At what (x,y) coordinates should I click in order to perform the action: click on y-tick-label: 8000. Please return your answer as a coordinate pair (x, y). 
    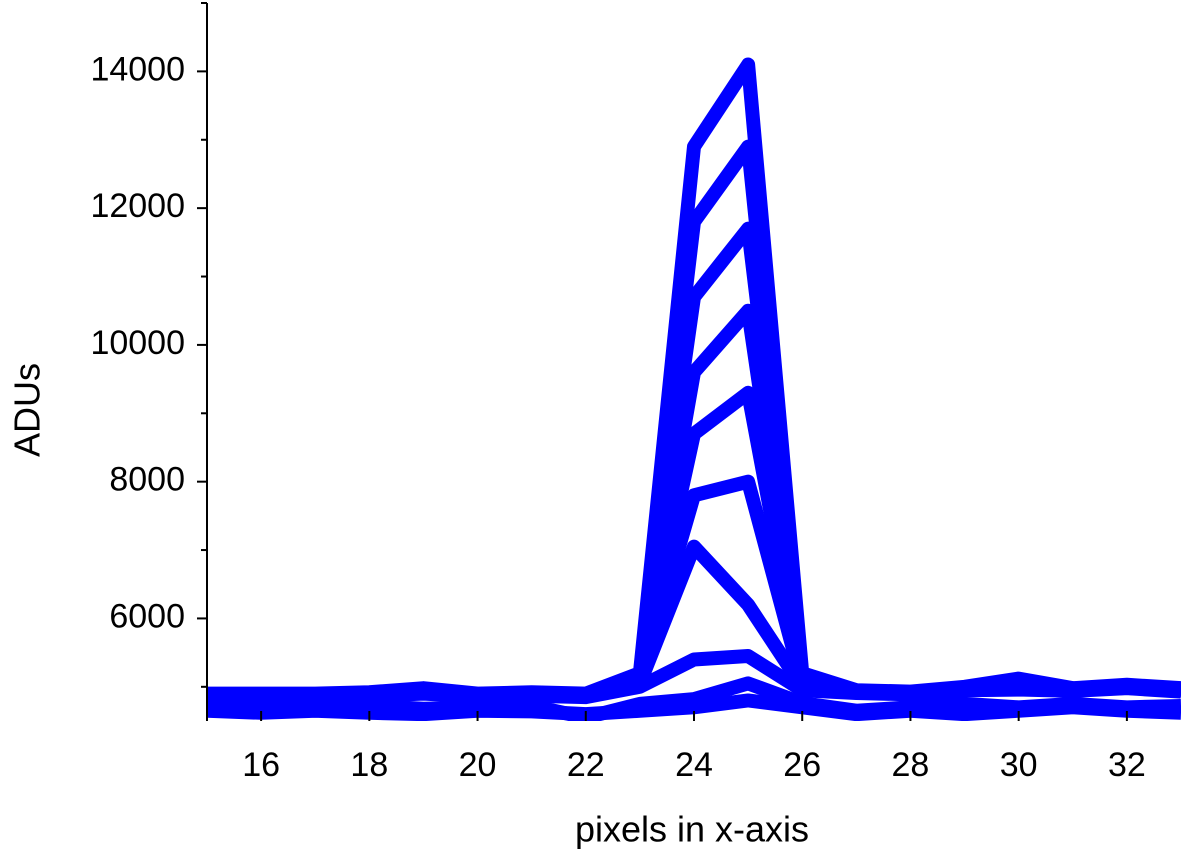
    Looking at the image, I should click on (147, 480).